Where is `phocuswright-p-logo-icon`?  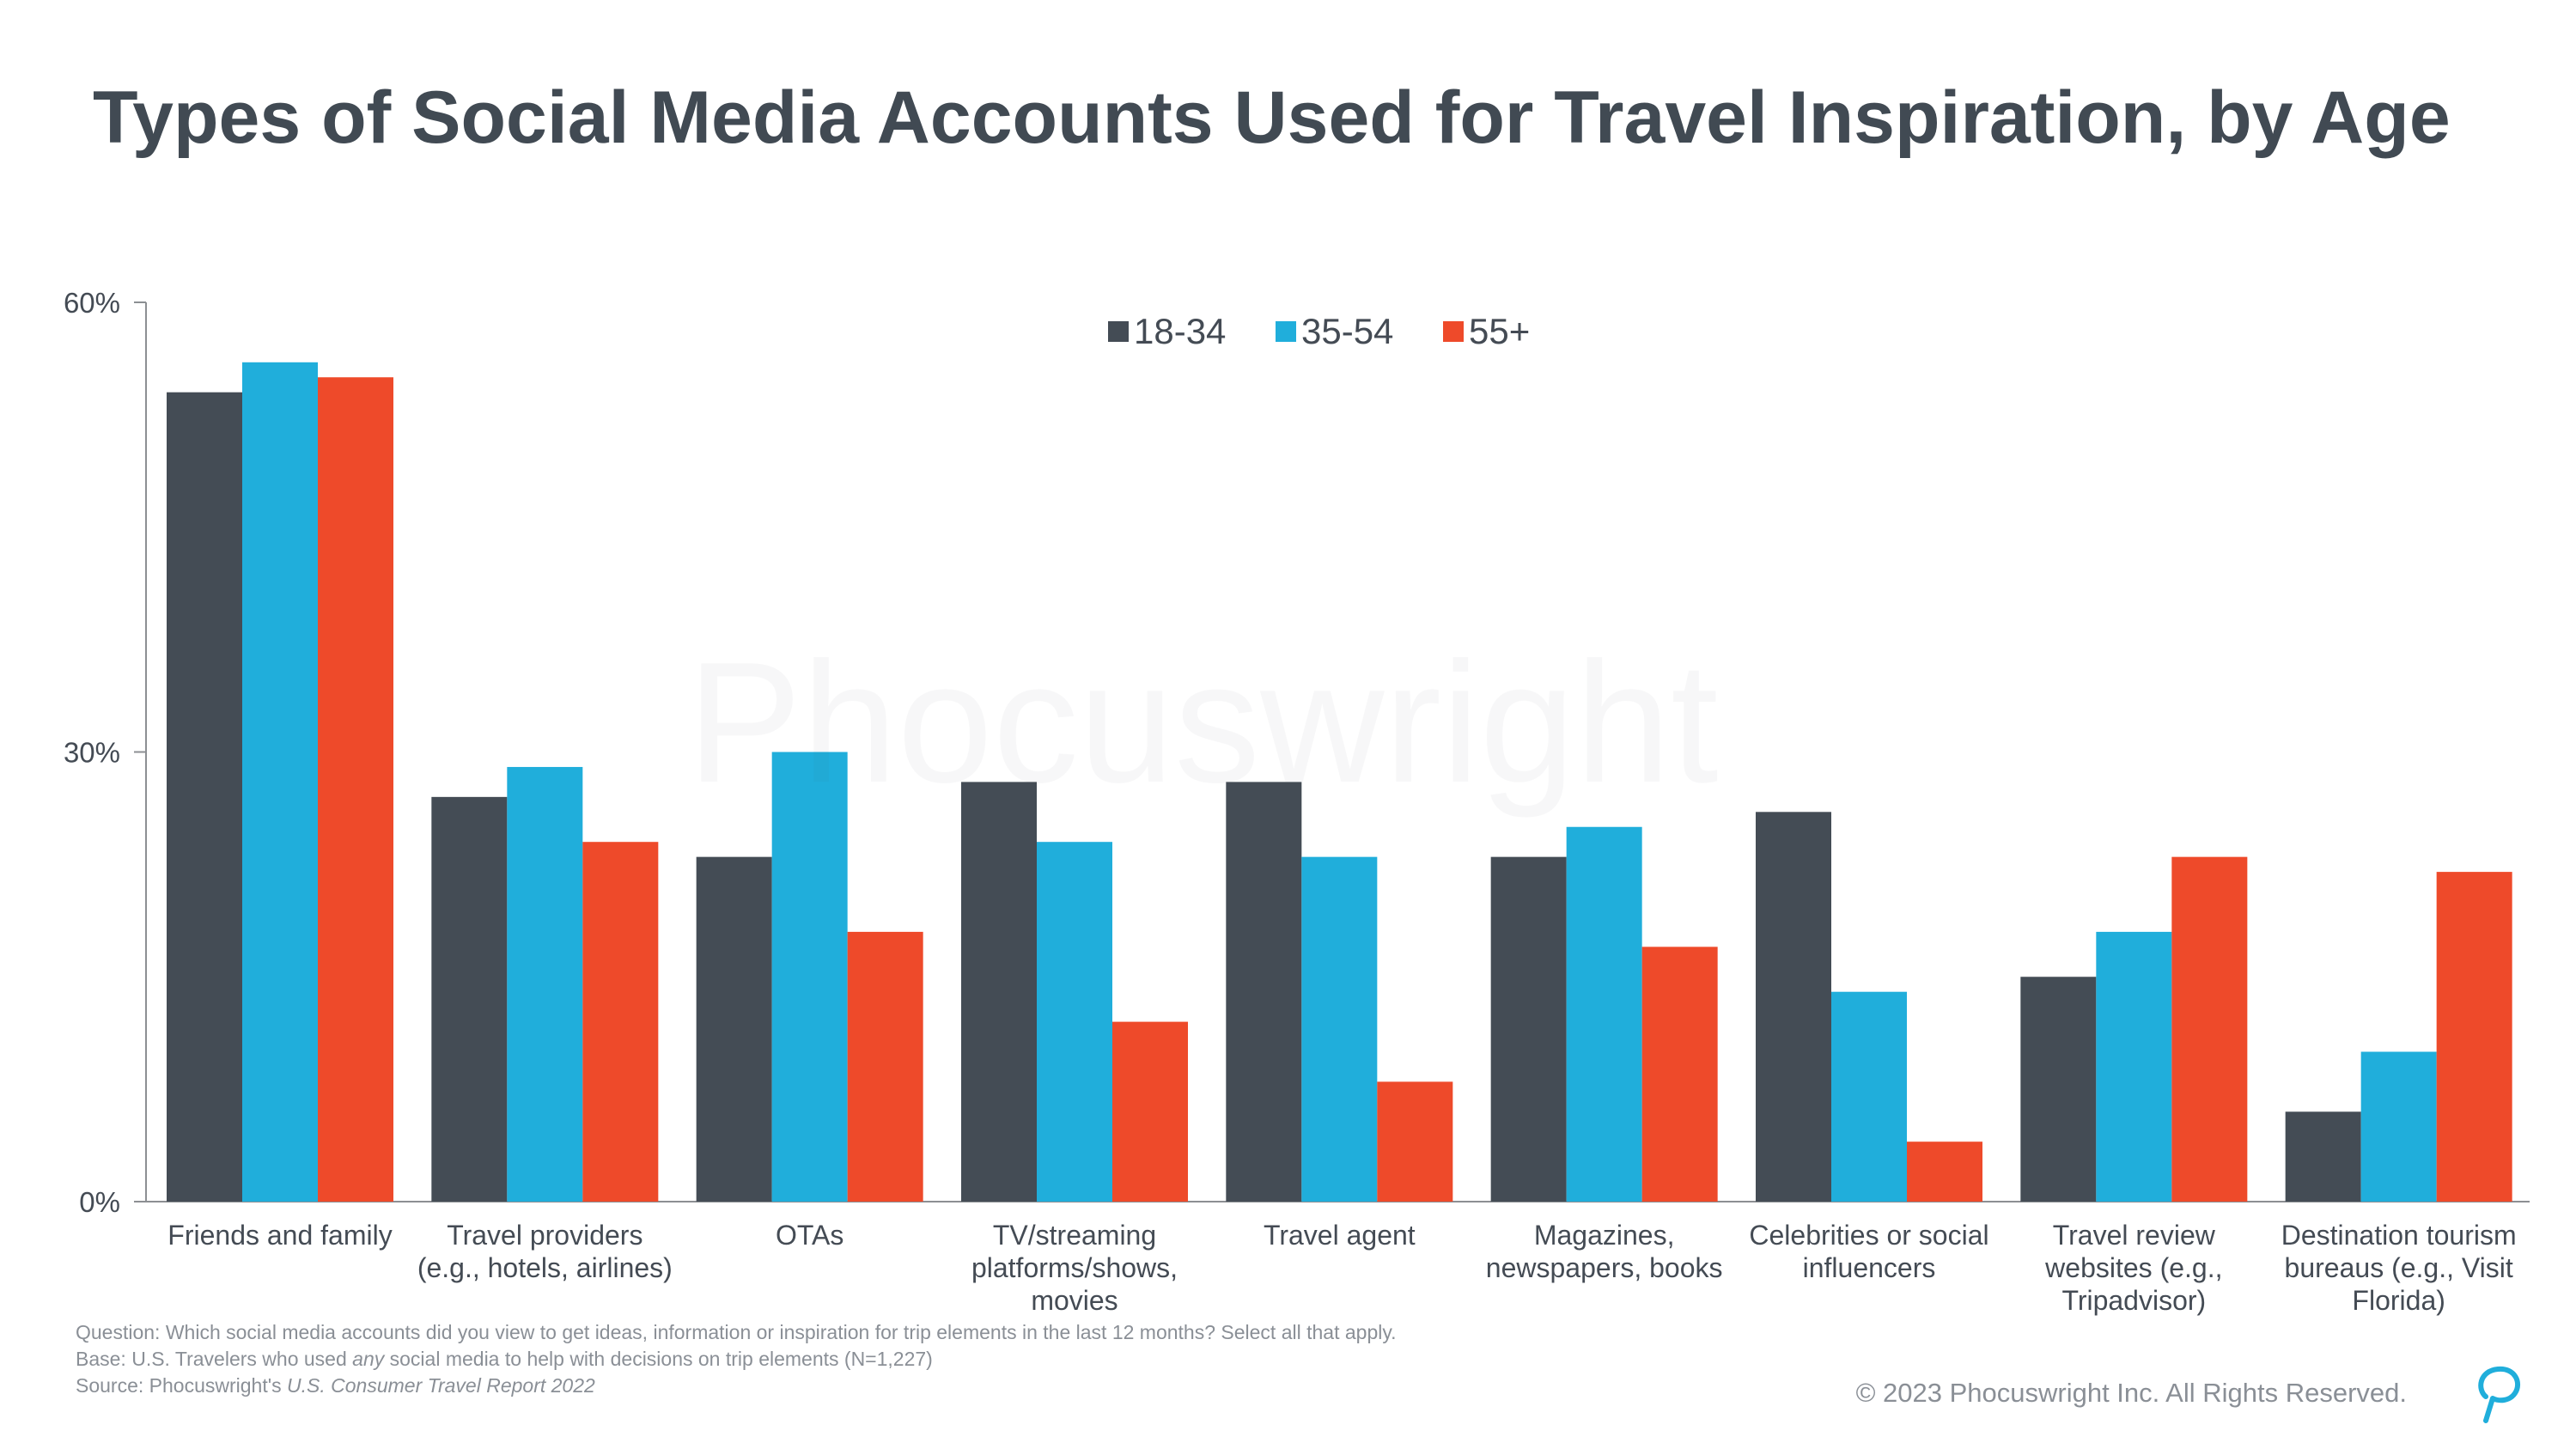
phocuswright-p-logo-icon is located at coordinates (2499, 1396).